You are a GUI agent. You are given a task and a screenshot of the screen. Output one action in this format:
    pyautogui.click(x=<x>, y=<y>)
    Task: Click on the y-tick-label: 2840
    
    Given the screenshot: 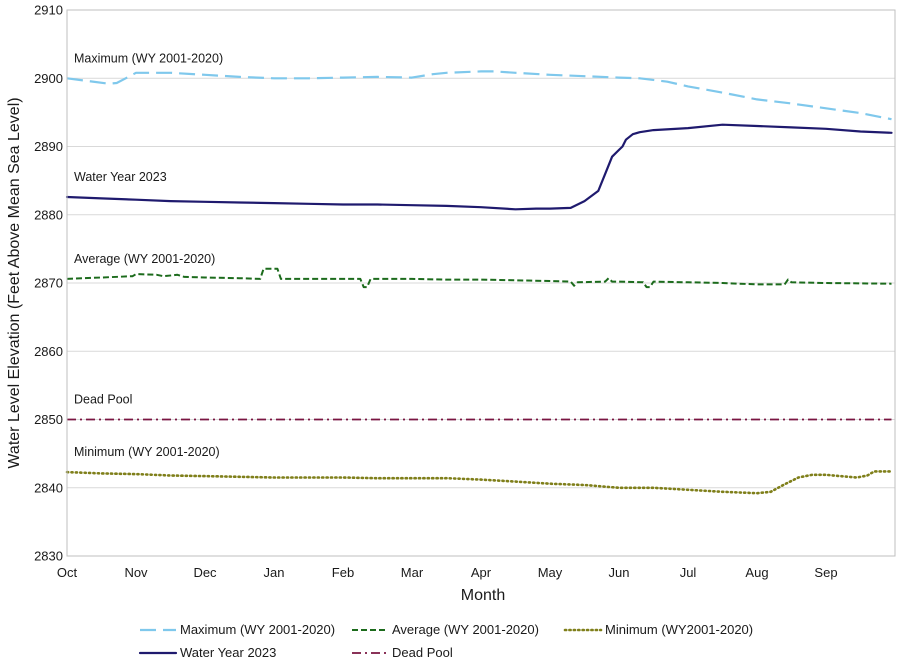 What is the action you would take?
    pyautogui.click(x=48, y=487)
    